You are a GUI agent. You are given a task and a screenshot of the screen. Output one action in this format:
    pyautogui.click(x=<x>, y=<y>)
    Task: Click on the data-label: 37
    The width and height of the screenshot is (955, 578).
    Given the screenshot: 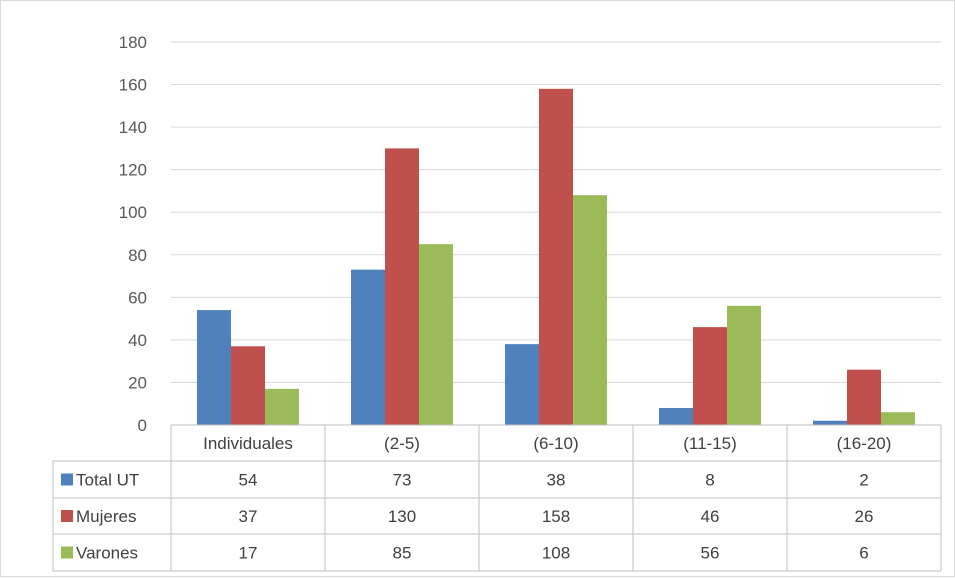 What is the action you would take?
    pyautogui.click(x=248, y=516)
    